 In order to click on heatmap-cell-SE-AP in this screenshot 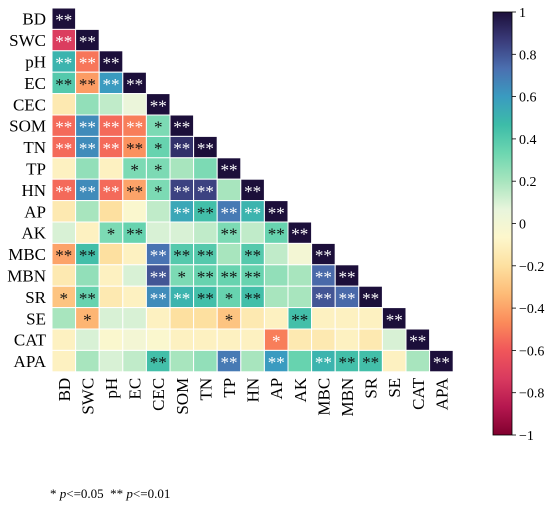, I will do `click(276, 318)`.